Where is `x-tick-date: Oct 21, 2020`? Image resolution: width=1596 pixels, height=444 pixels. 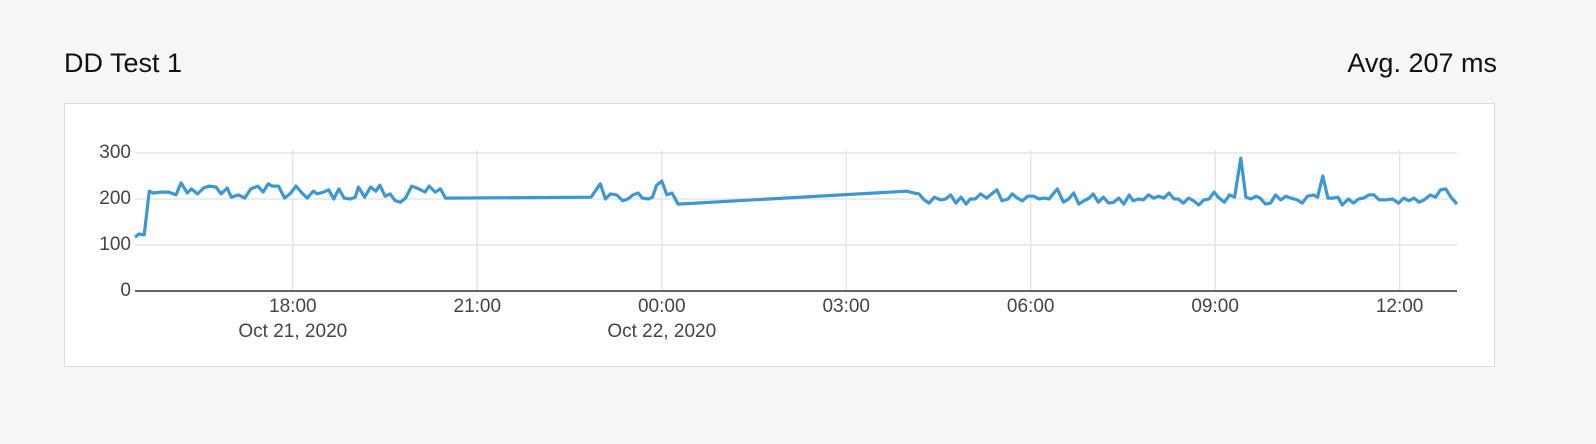
x-tick-date: Oct 21, 2020 is located at coordinates (292, 331).